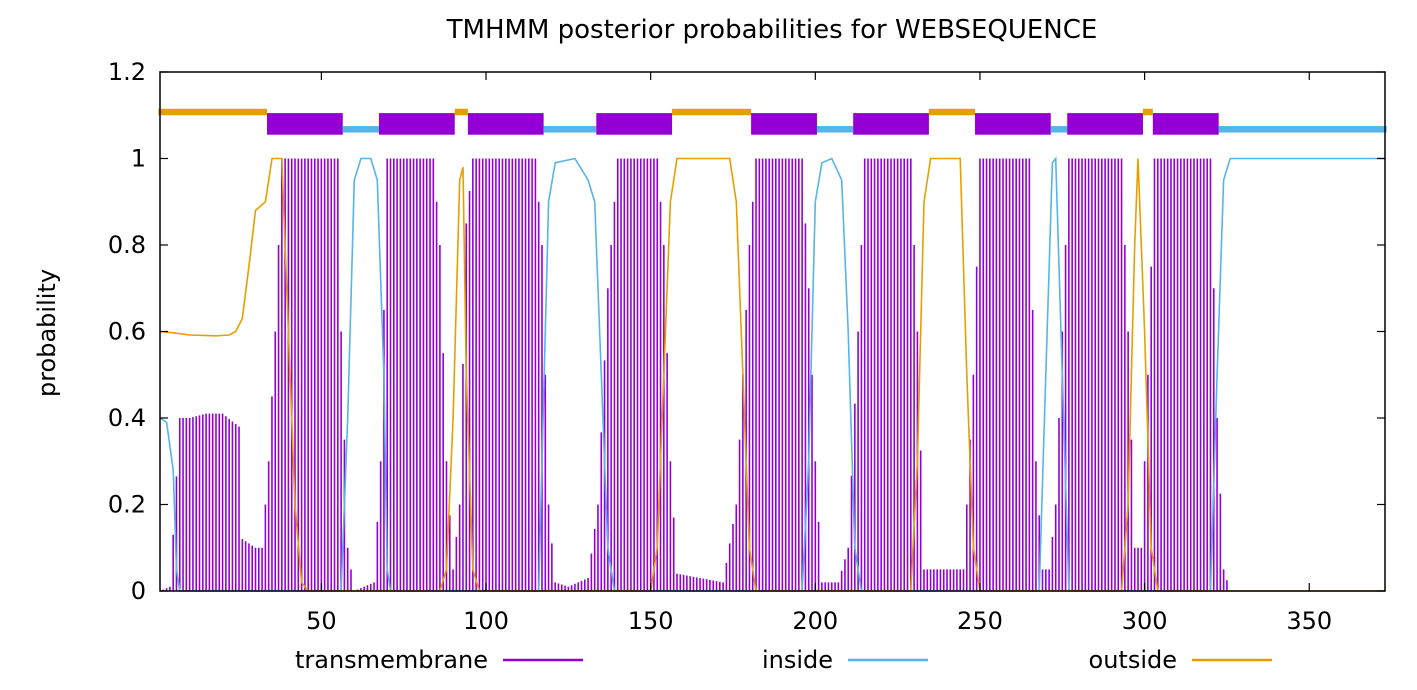 The height and width of the screenshot is (690, 1417). Describe the element at coordinates (980, 621) in the screenshot. I see `x-tick-label: 250` at that location.